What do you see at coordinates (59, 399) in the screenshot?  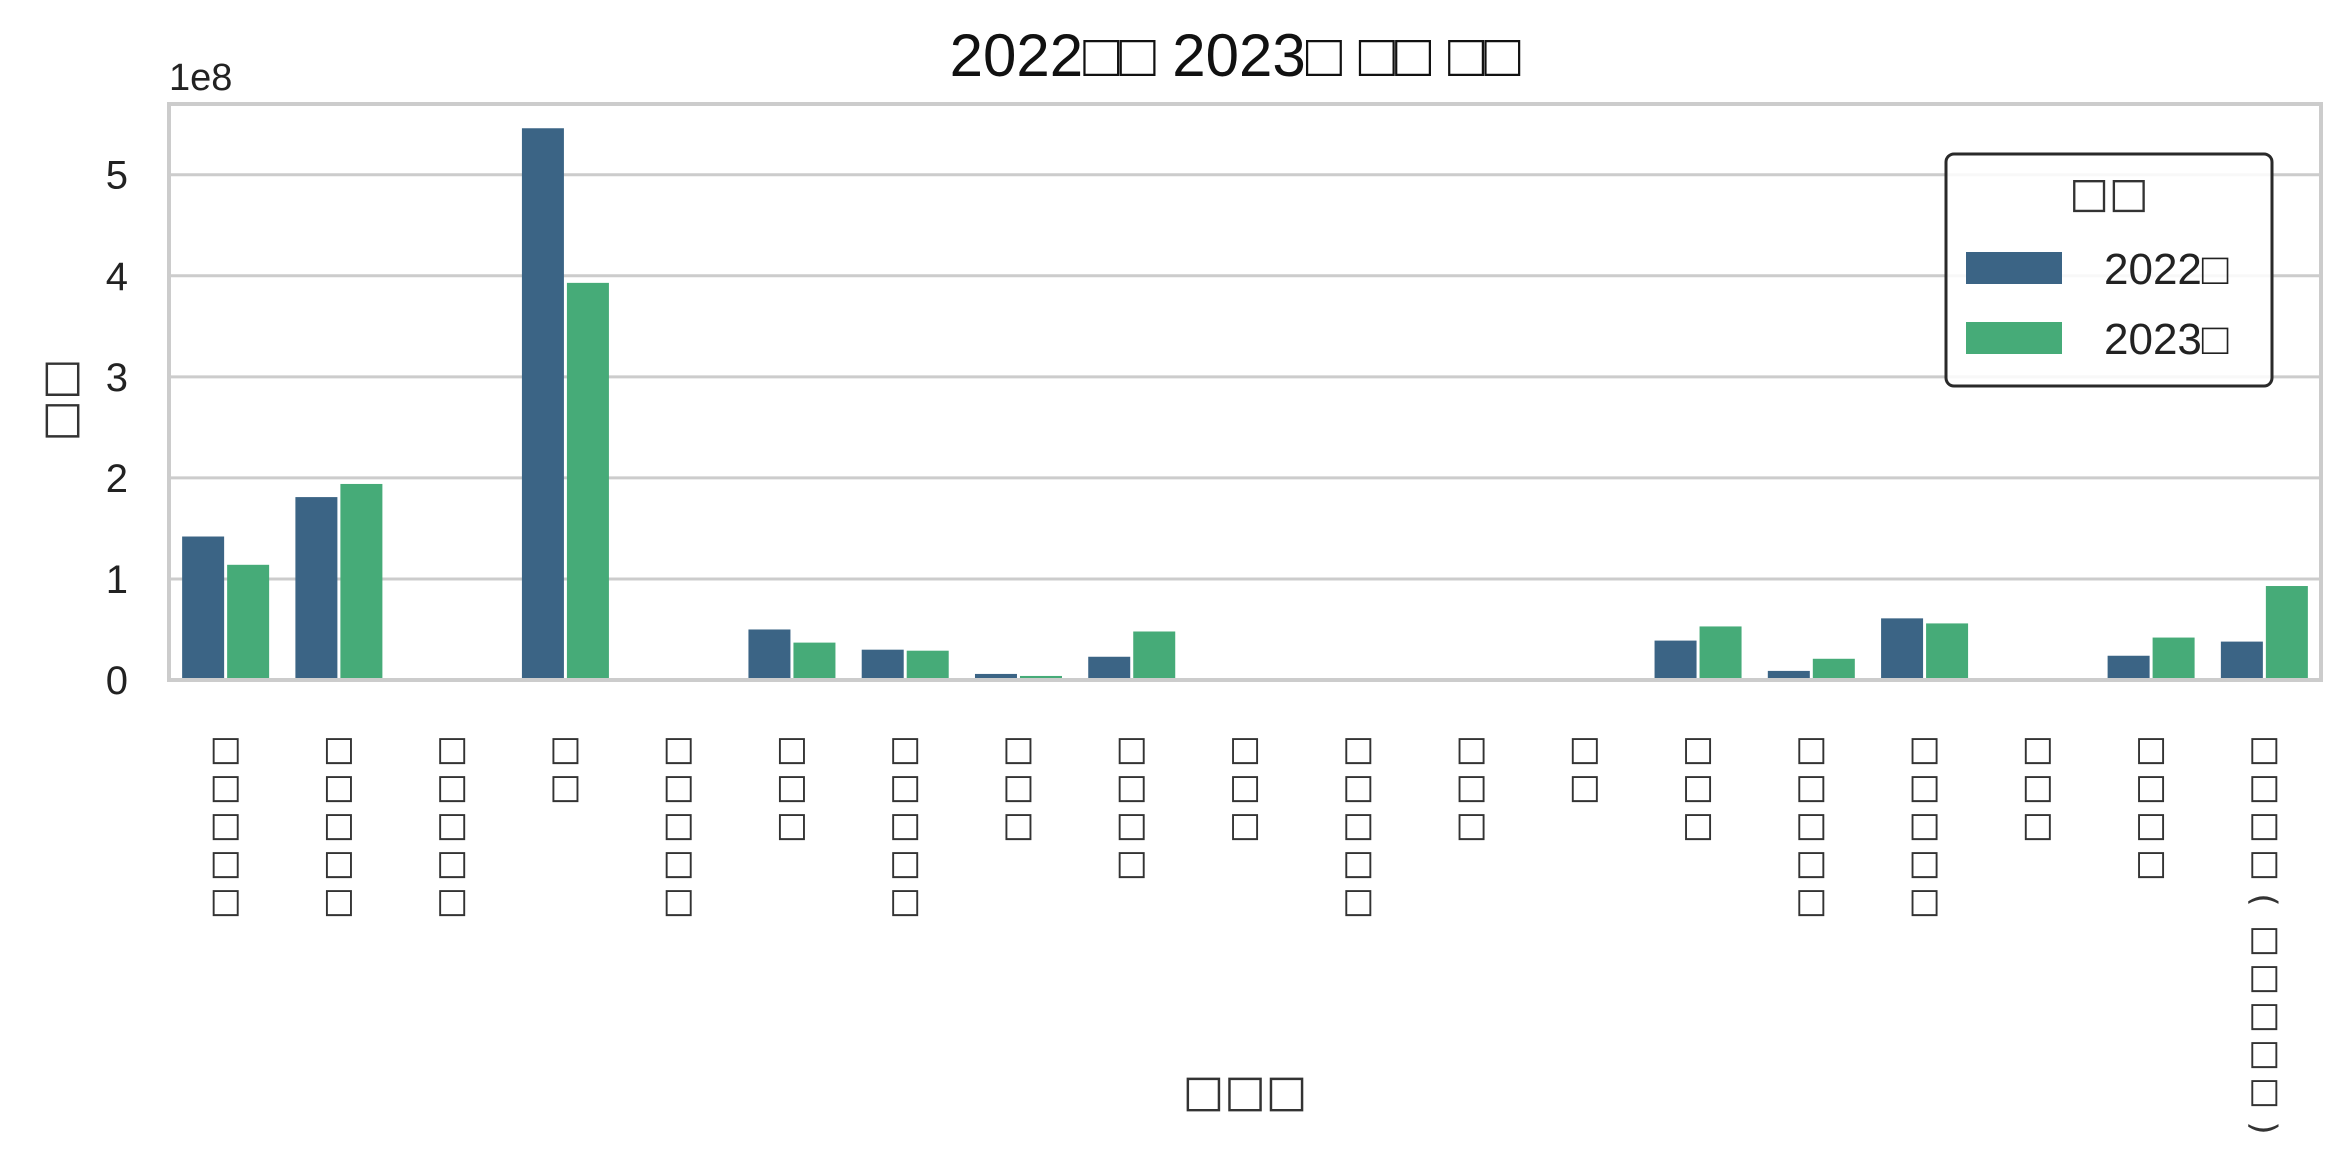 I see `y-axis-label: □□` at bounding box center [59, 399].